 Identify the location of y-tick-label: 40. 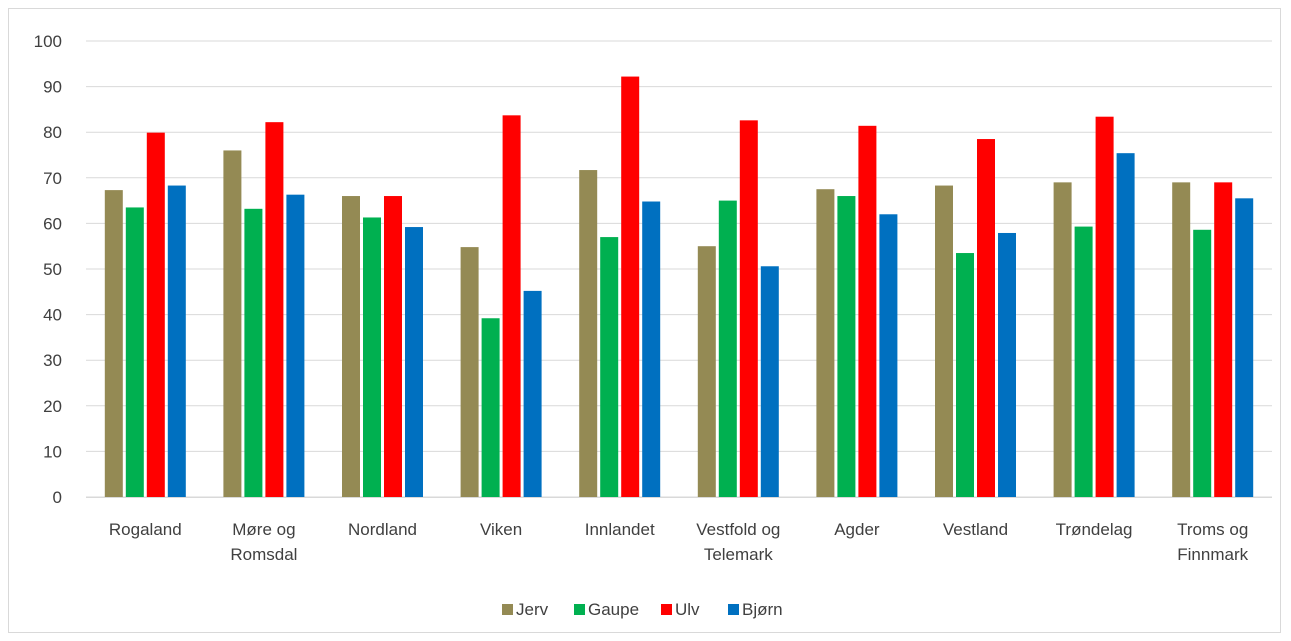
(52, 315).